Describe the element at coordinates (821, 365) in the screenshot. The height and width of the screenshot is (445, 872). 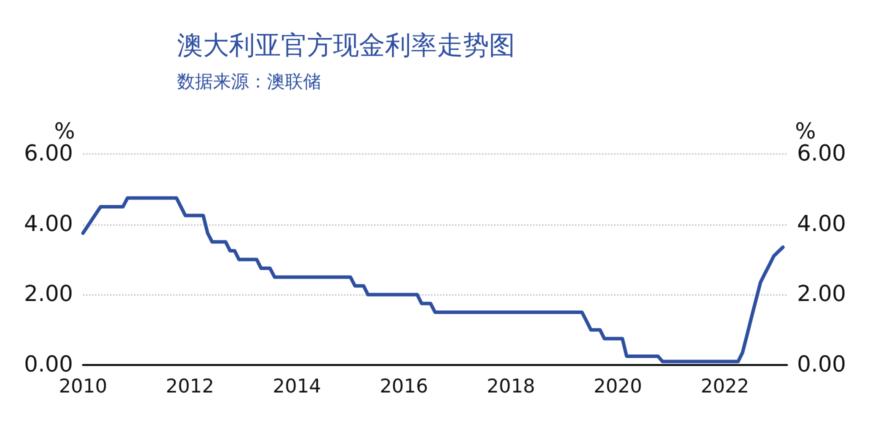
I see `y2-tick-label: 0.00` at that location.